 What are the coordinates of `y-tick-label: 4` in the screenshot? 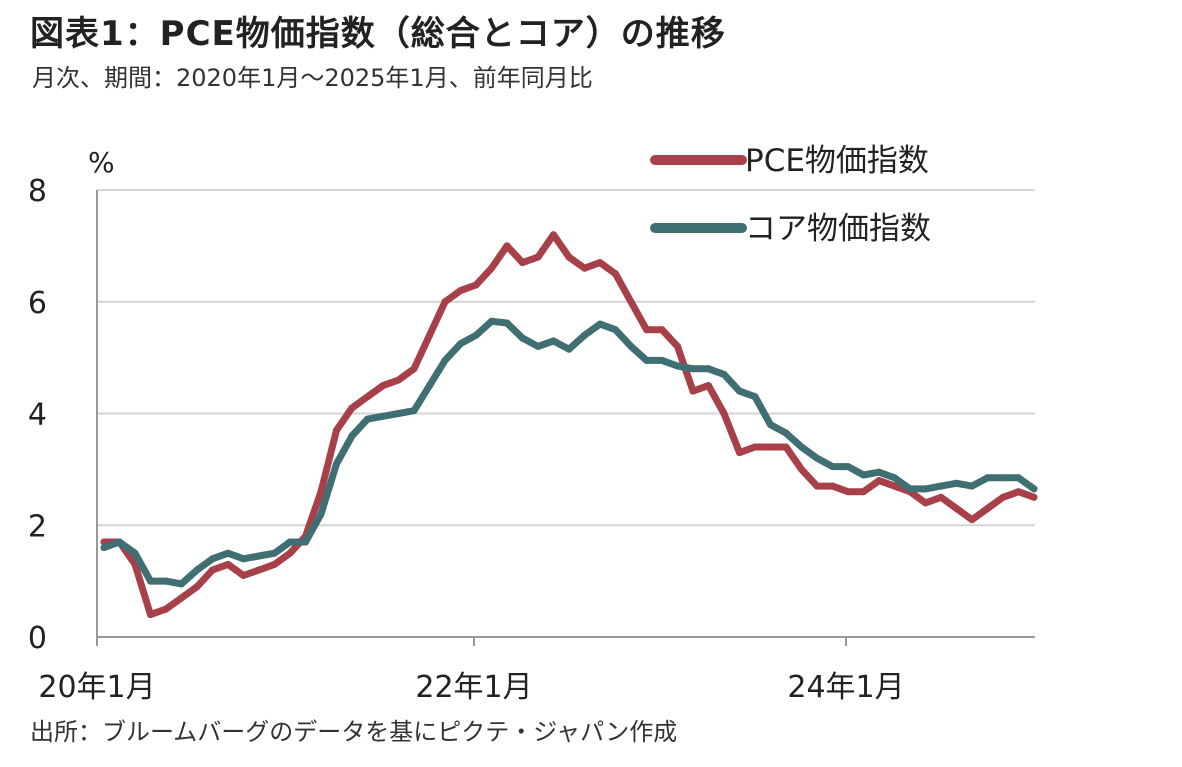 It's located at (37, 415).